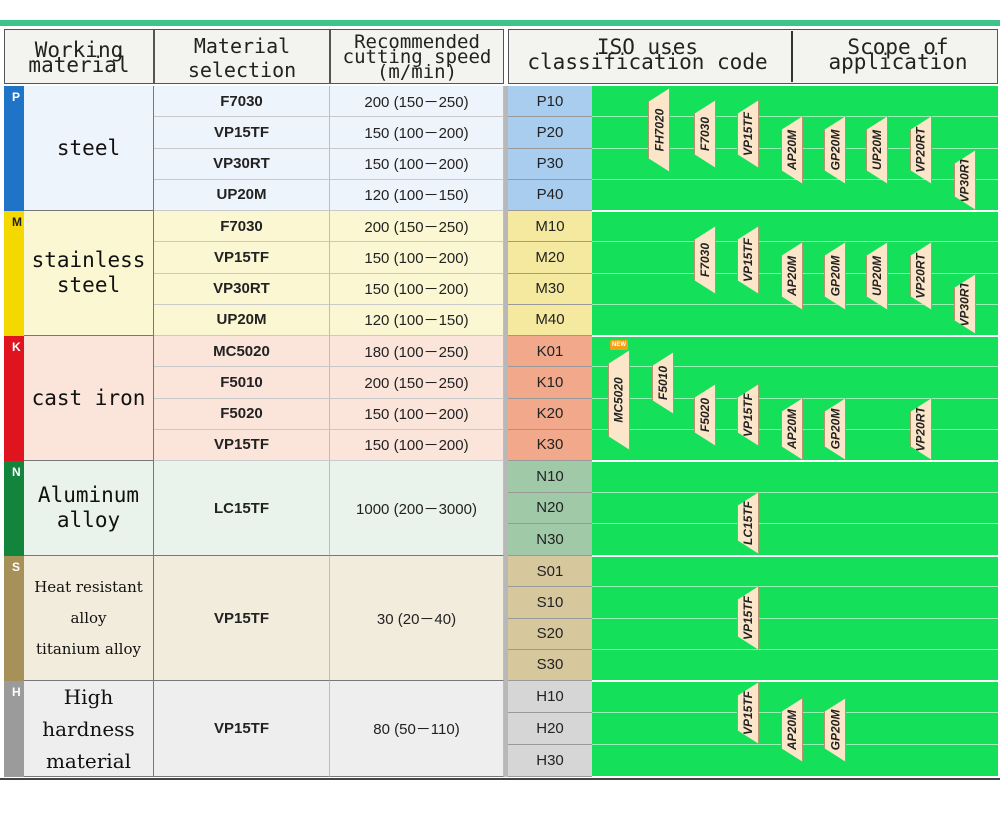 This screenshot has height=840, width=1000. What do you see at coordinates (550, 195) in the screenshot?
I see `iso-code: P40` at bounding box center [550, 195].